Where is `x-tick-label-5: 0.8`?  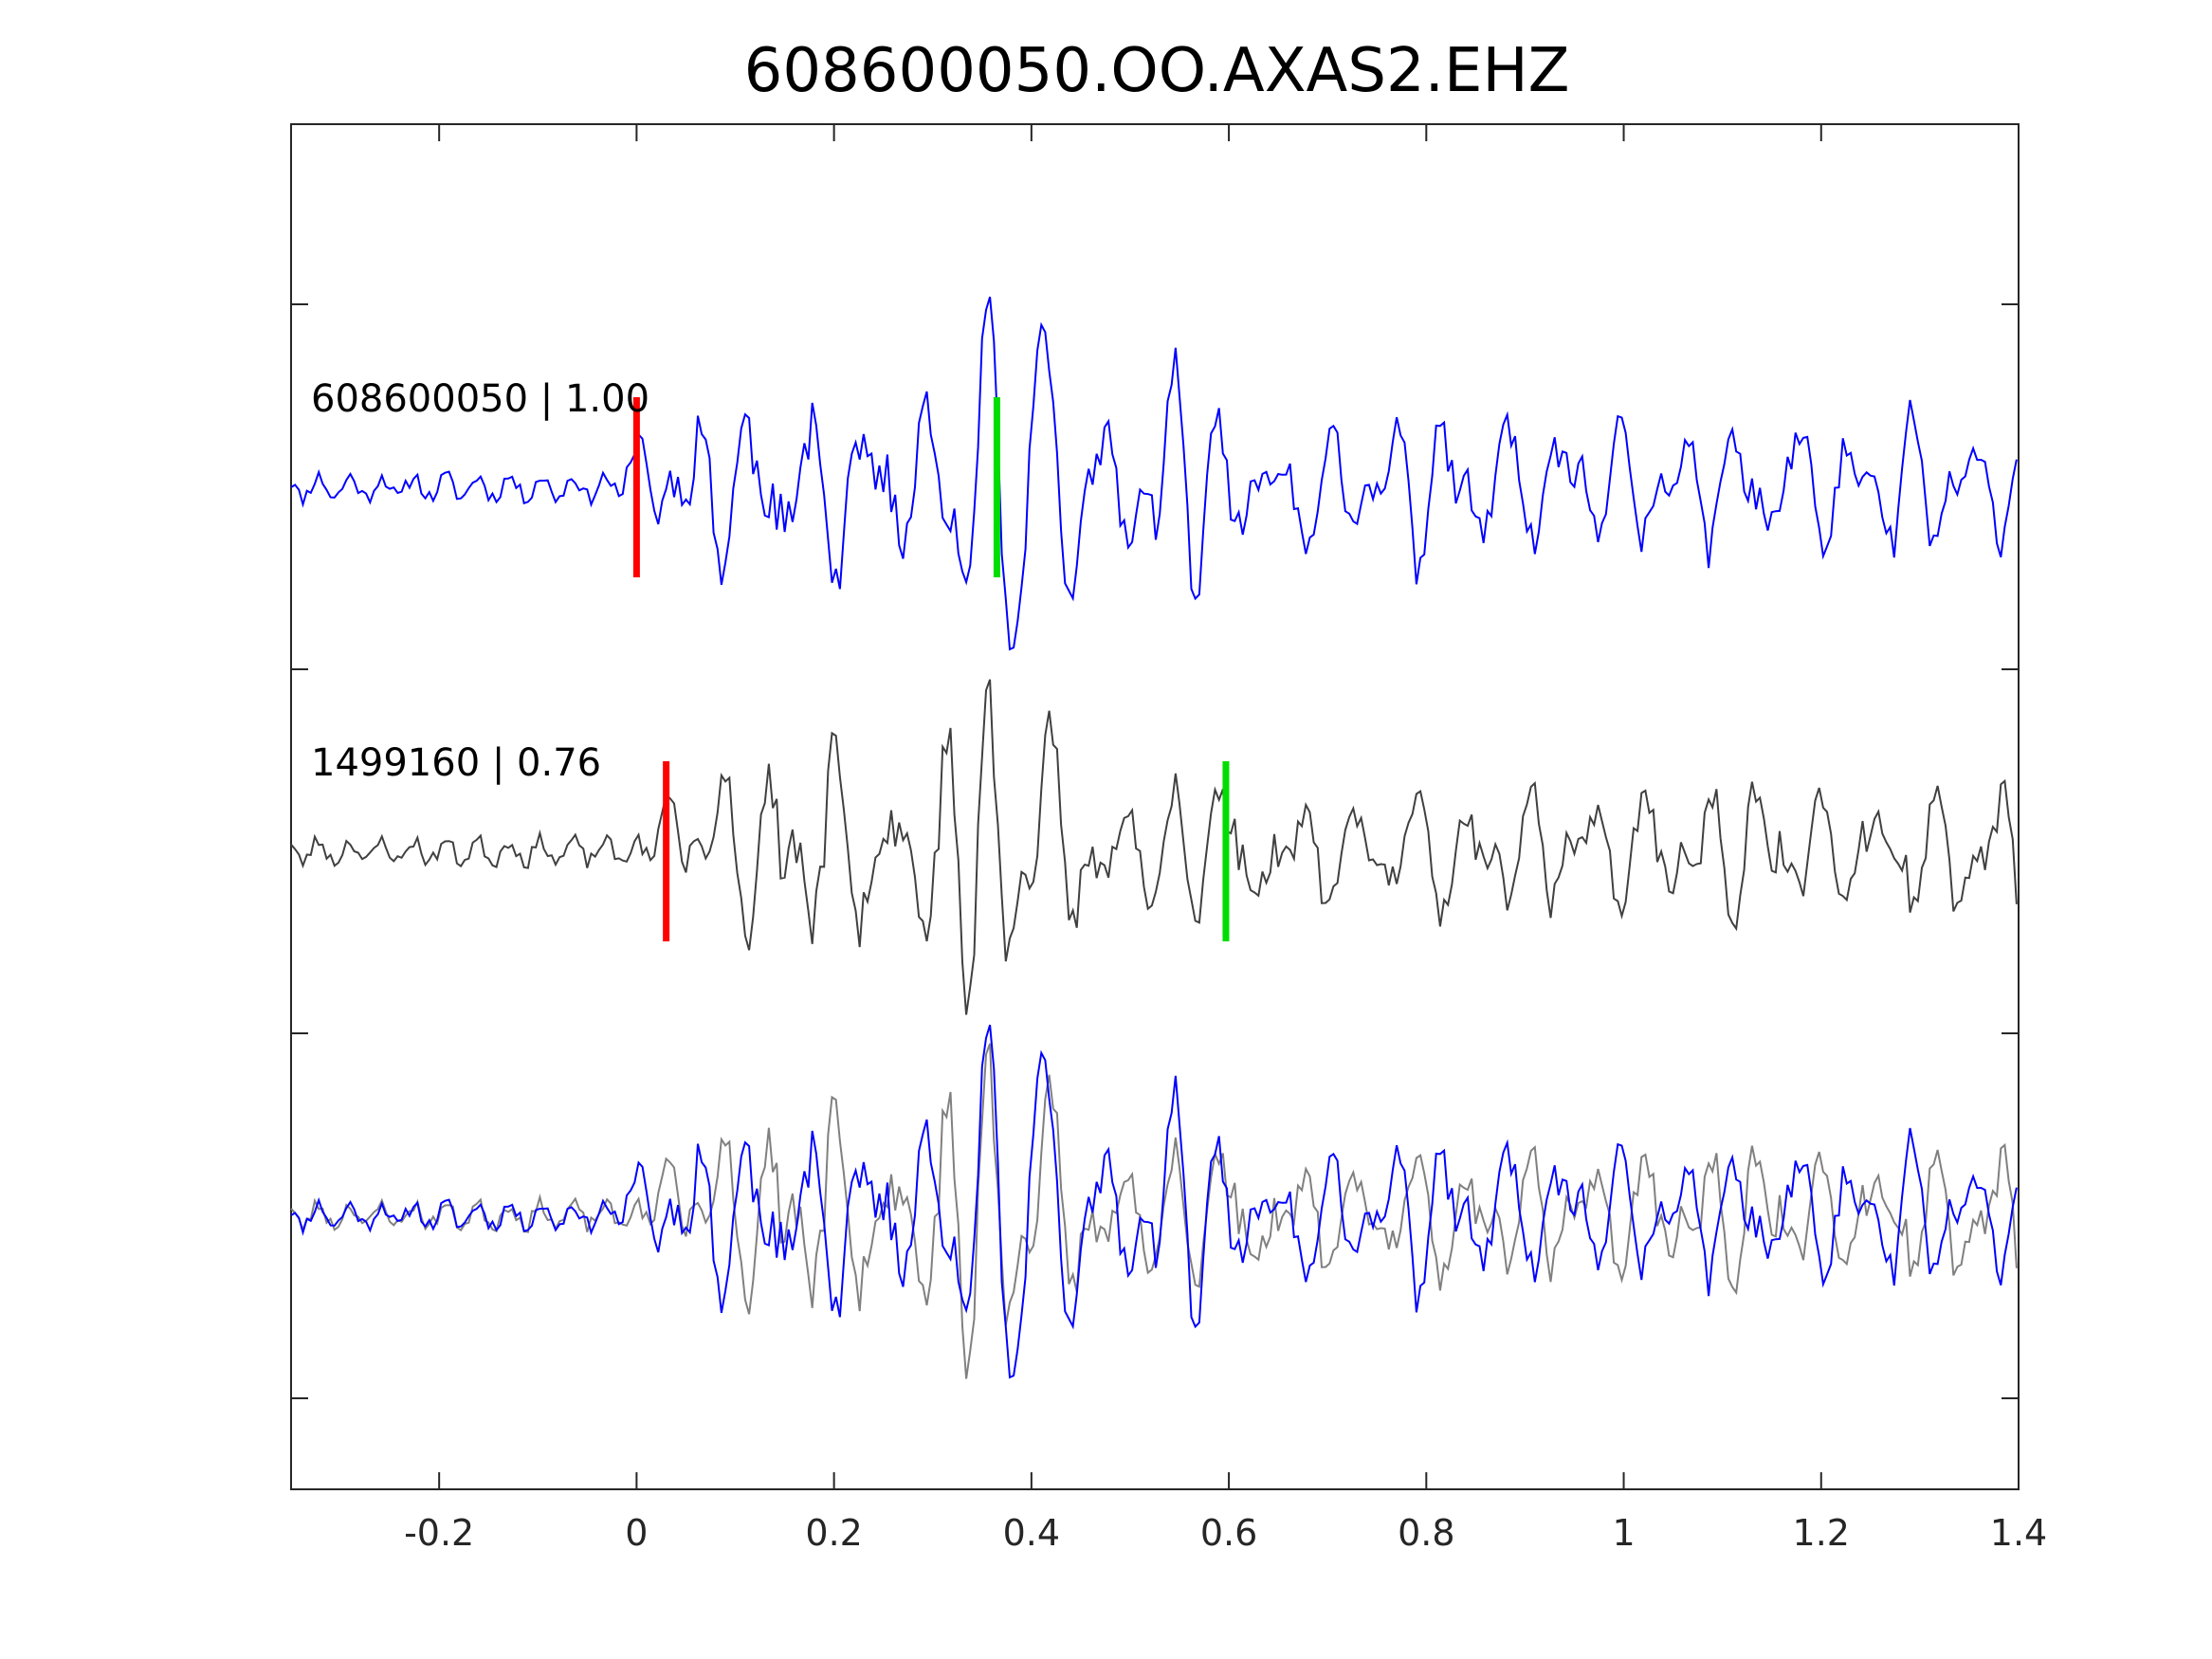
x-tick-label-5: 0.8 is located at coordinates (1426, 1533).